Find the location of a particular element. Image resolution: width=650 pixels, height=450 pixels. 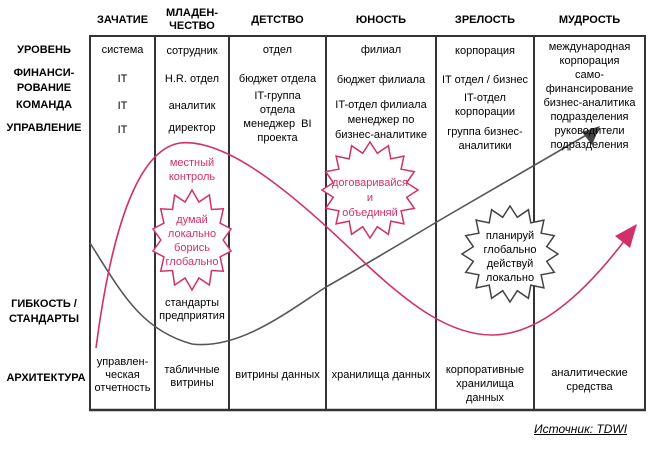

source-credit: Источник: TDWI is located at coordinates (581, 429).